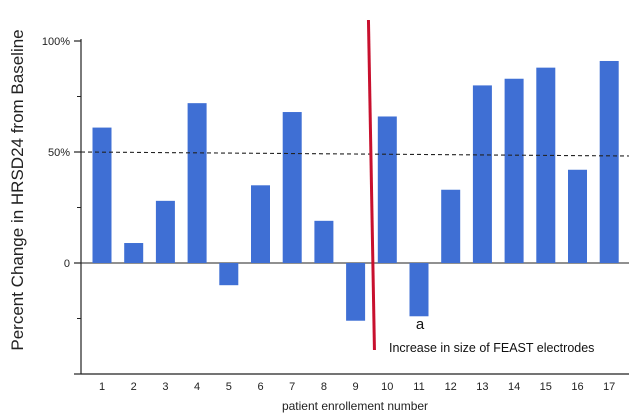 Image resolution: width=637 pixels, height=418 pixels. Describe the element at coordinates (17, 189) in the screenshot. I see `y-axis-title: Percent Change in HRSD24 from Baseline` at that location.